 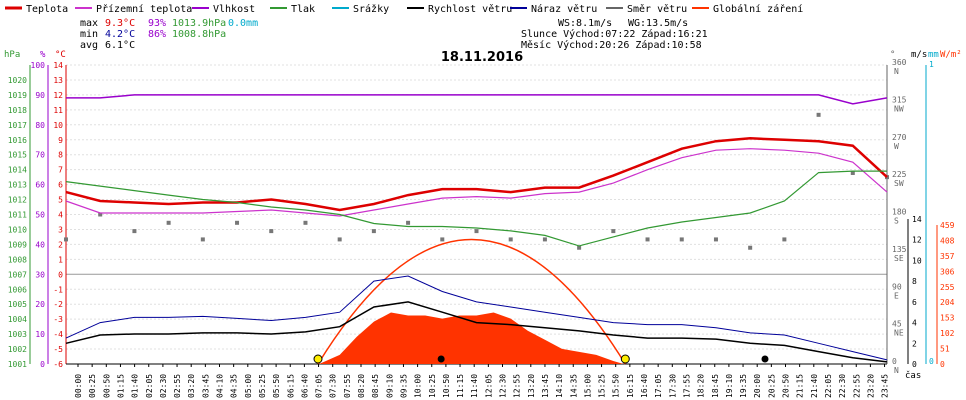 I want to click on tick-label-hum: 90, so click(x=40, y=95).